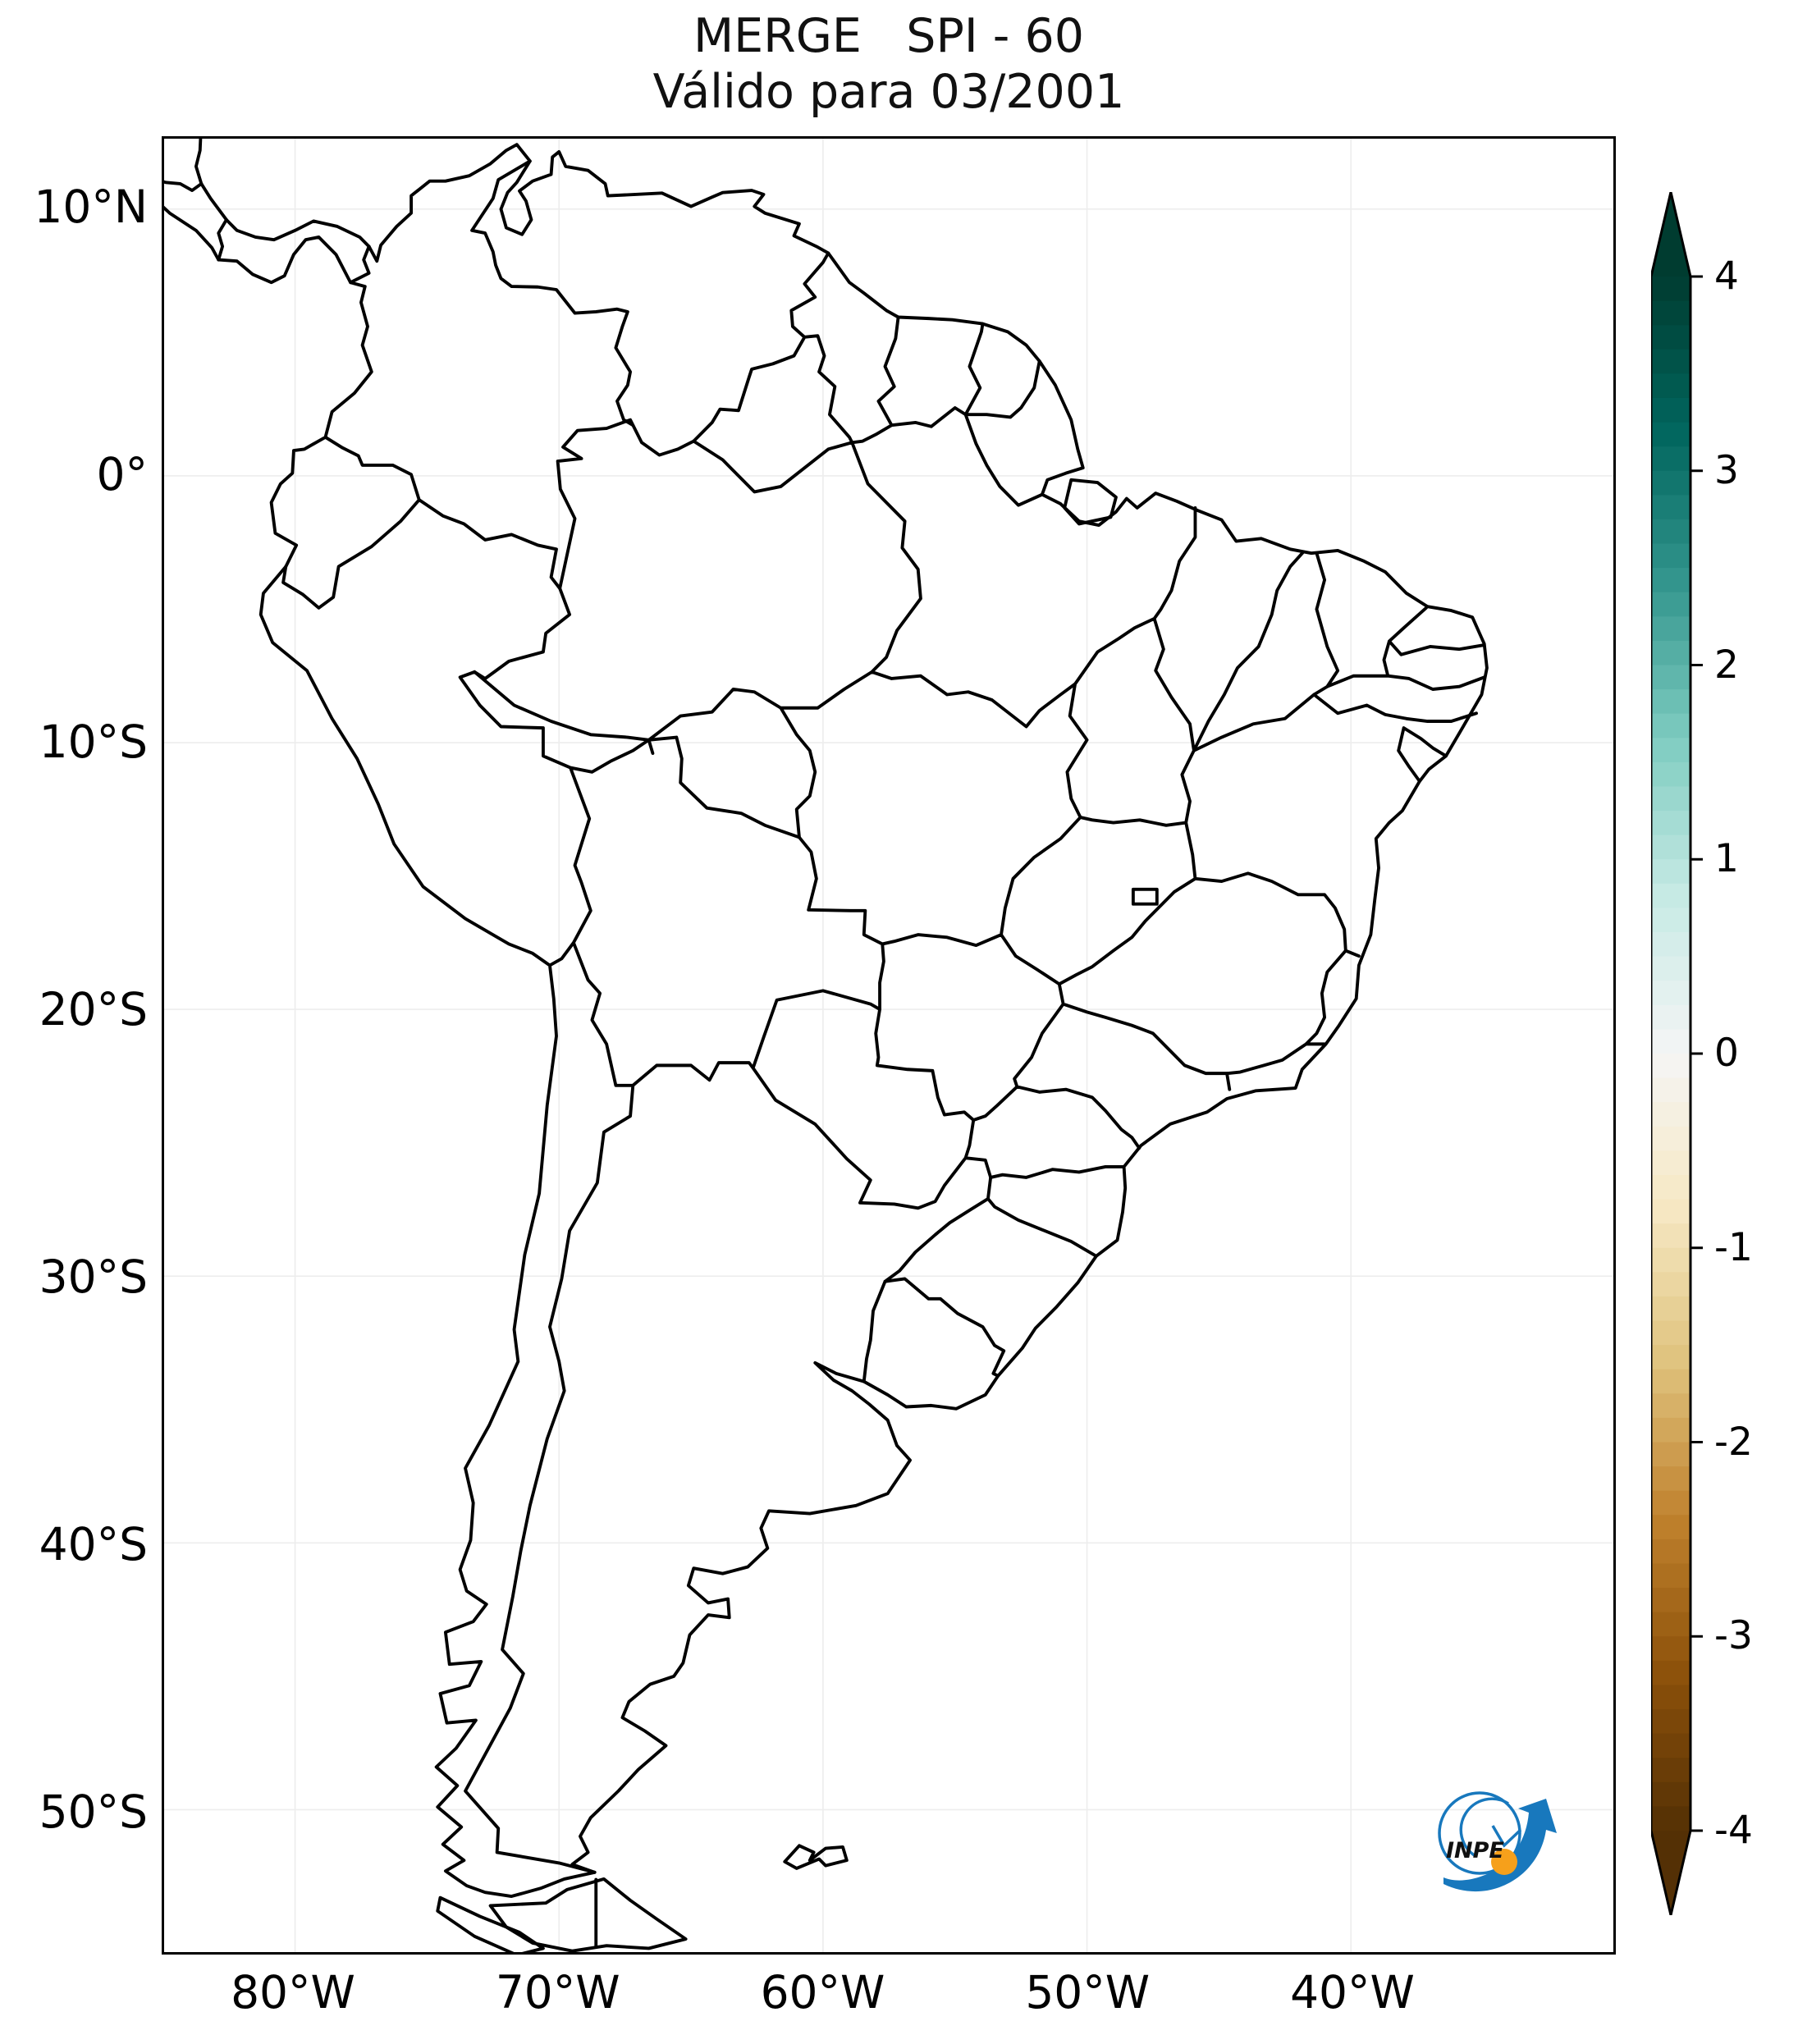 The image size is (1798, 2044). I want to click on page-subtitle: Válido para 03/2001, so click(888, 92).